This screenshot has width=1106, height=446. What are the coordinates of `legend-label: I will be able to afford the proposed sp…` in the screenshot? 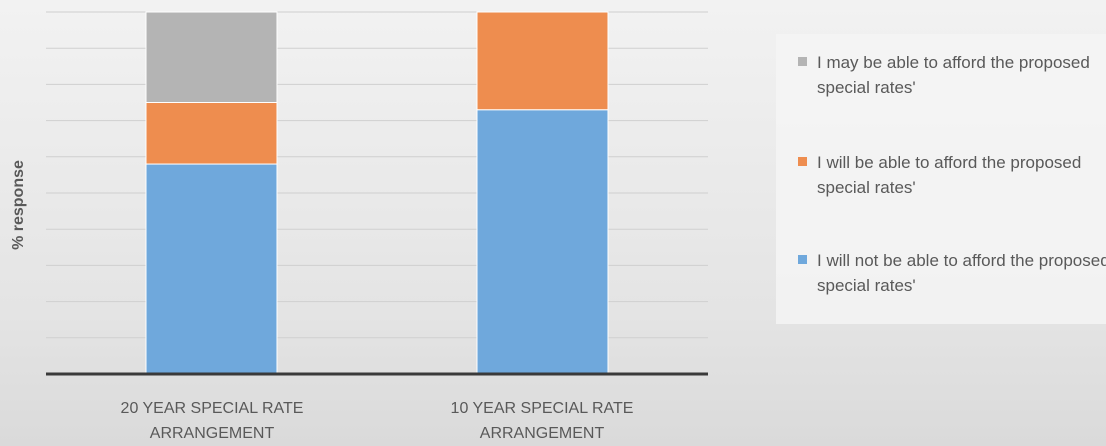 It's located at (949, 175).